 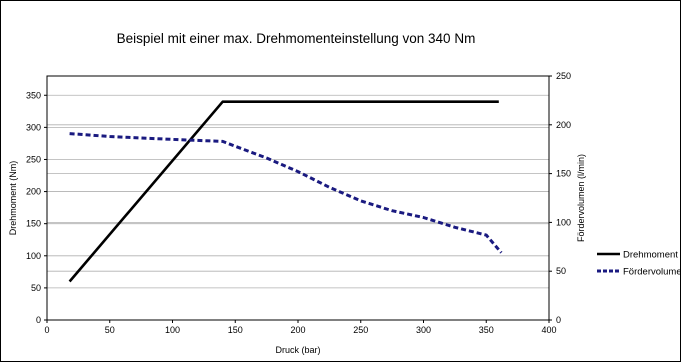 I want to click on y-axis-title: Drehmoment (Nm), so click(x=13, y=198).